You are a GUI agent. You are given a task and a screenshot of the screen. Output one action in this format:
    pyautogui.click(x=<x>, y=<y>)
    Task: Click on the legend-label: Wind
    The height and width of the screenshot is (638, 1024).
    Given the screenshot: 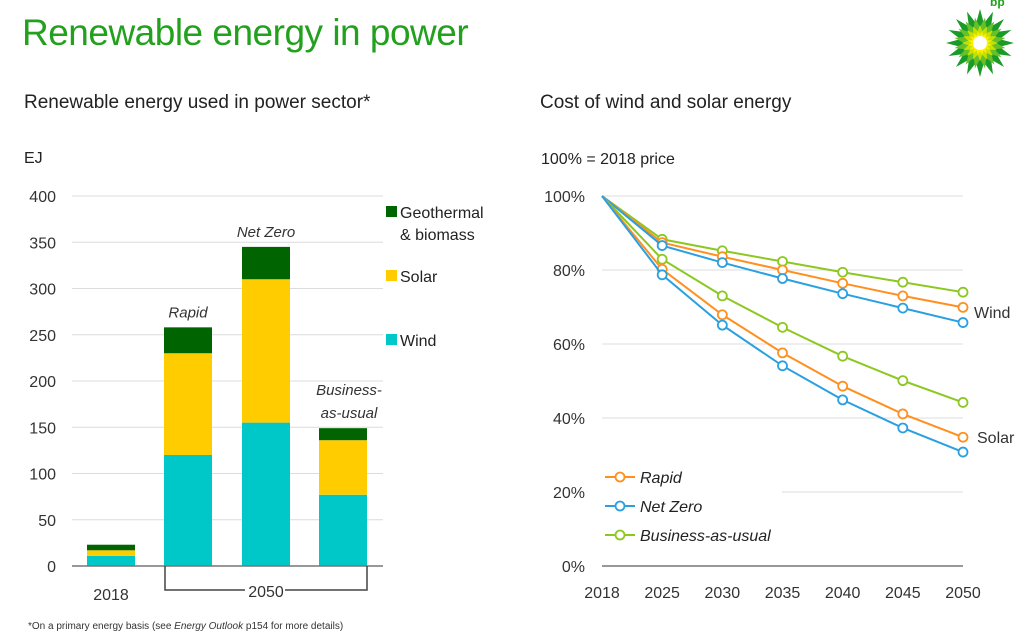 What is the action you would take?
    pyautogui.click(x=418, y=341)
    